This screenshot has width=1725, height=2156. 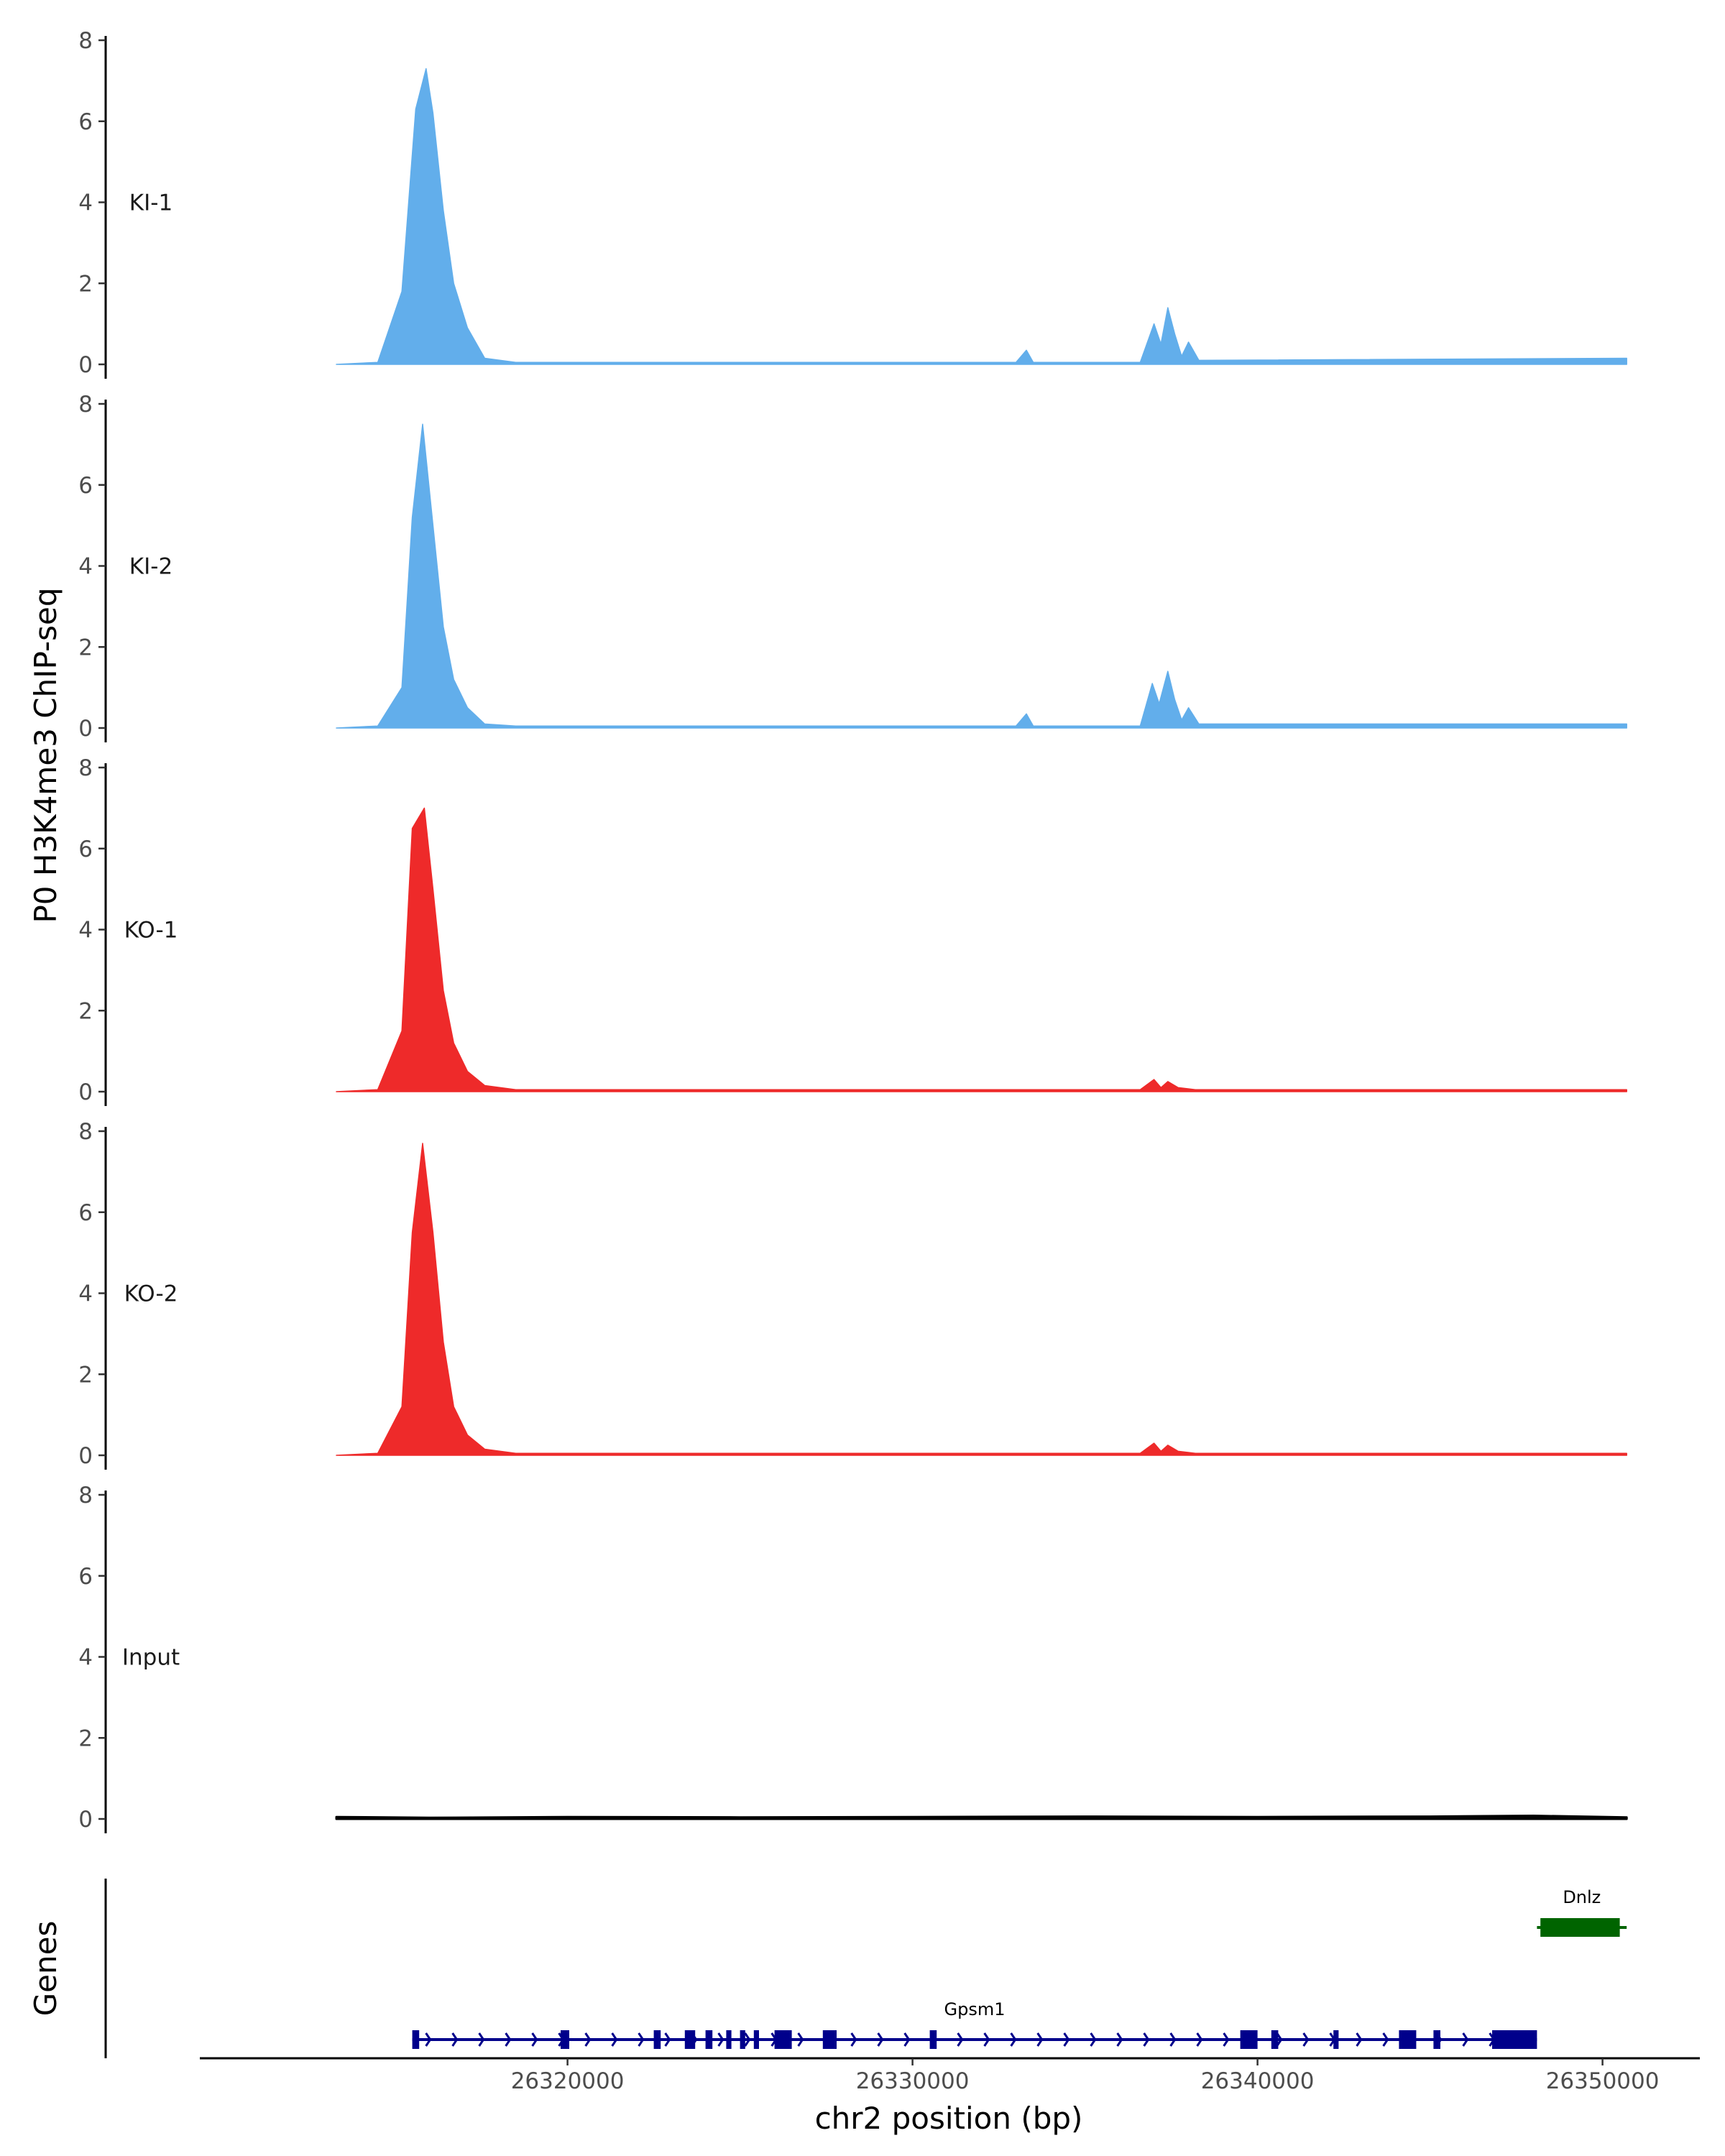 What do you see at coordinates (974, 2024) in the screenshot?
I see `gene-gpsm1: Gpsm1` at bounding box center [974, 2024].